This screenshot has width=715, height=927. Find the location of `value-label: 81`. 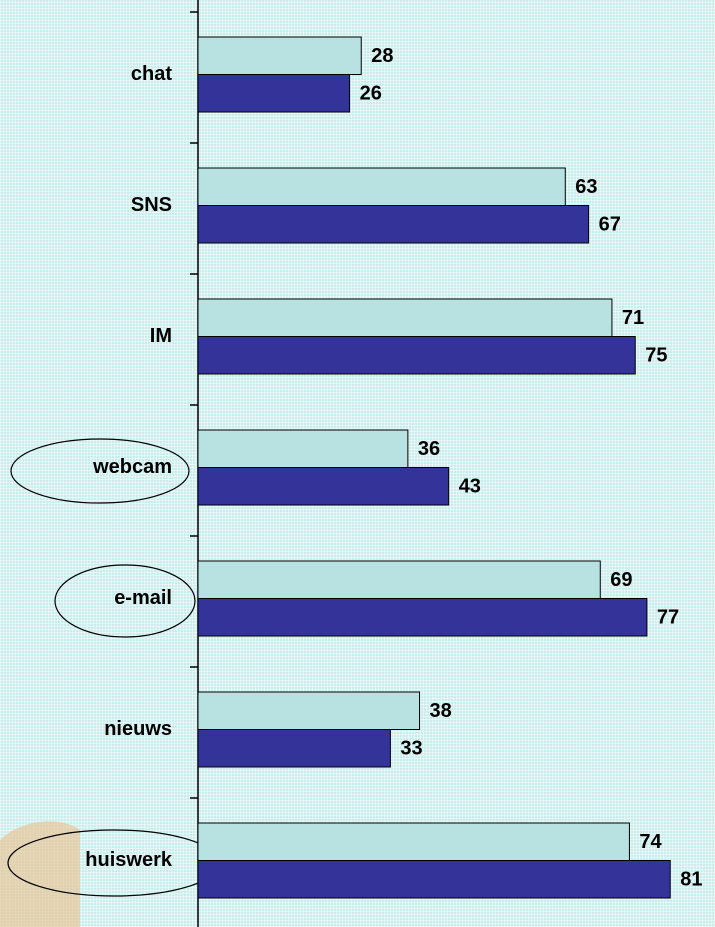

value-label: 81 is located at coordinates (691, 880).